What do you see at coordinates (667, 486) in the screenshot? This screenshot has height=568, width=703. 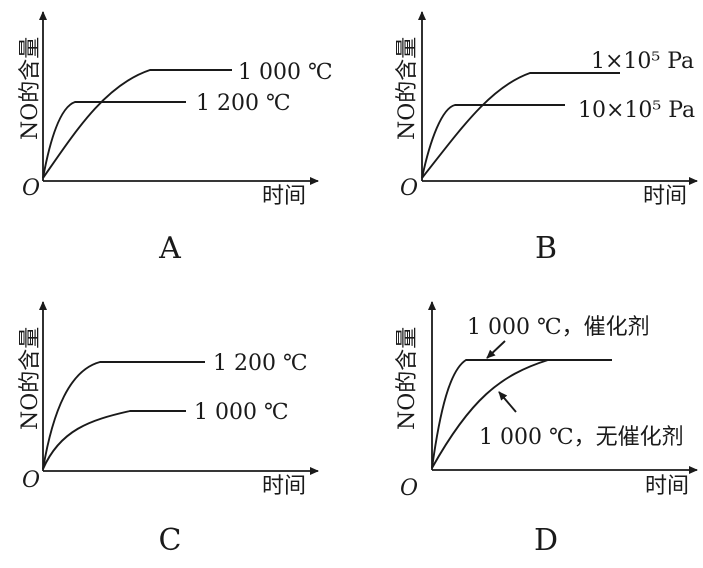 I see `panel-d-x-label: 时间` at bounding box center [667, 486].